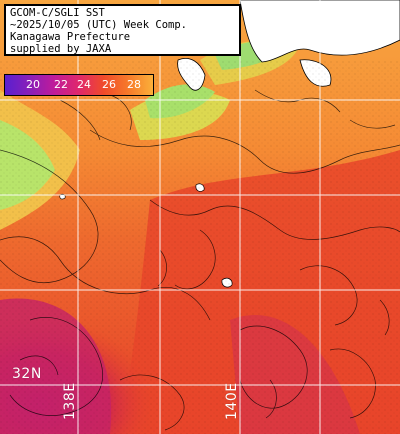 This screenshot has height=434, width=400. What do you see at coordinates (27, 374) in the screenshot?
I see `lat-label-32n: 32N` at bounding box center [27, 374].